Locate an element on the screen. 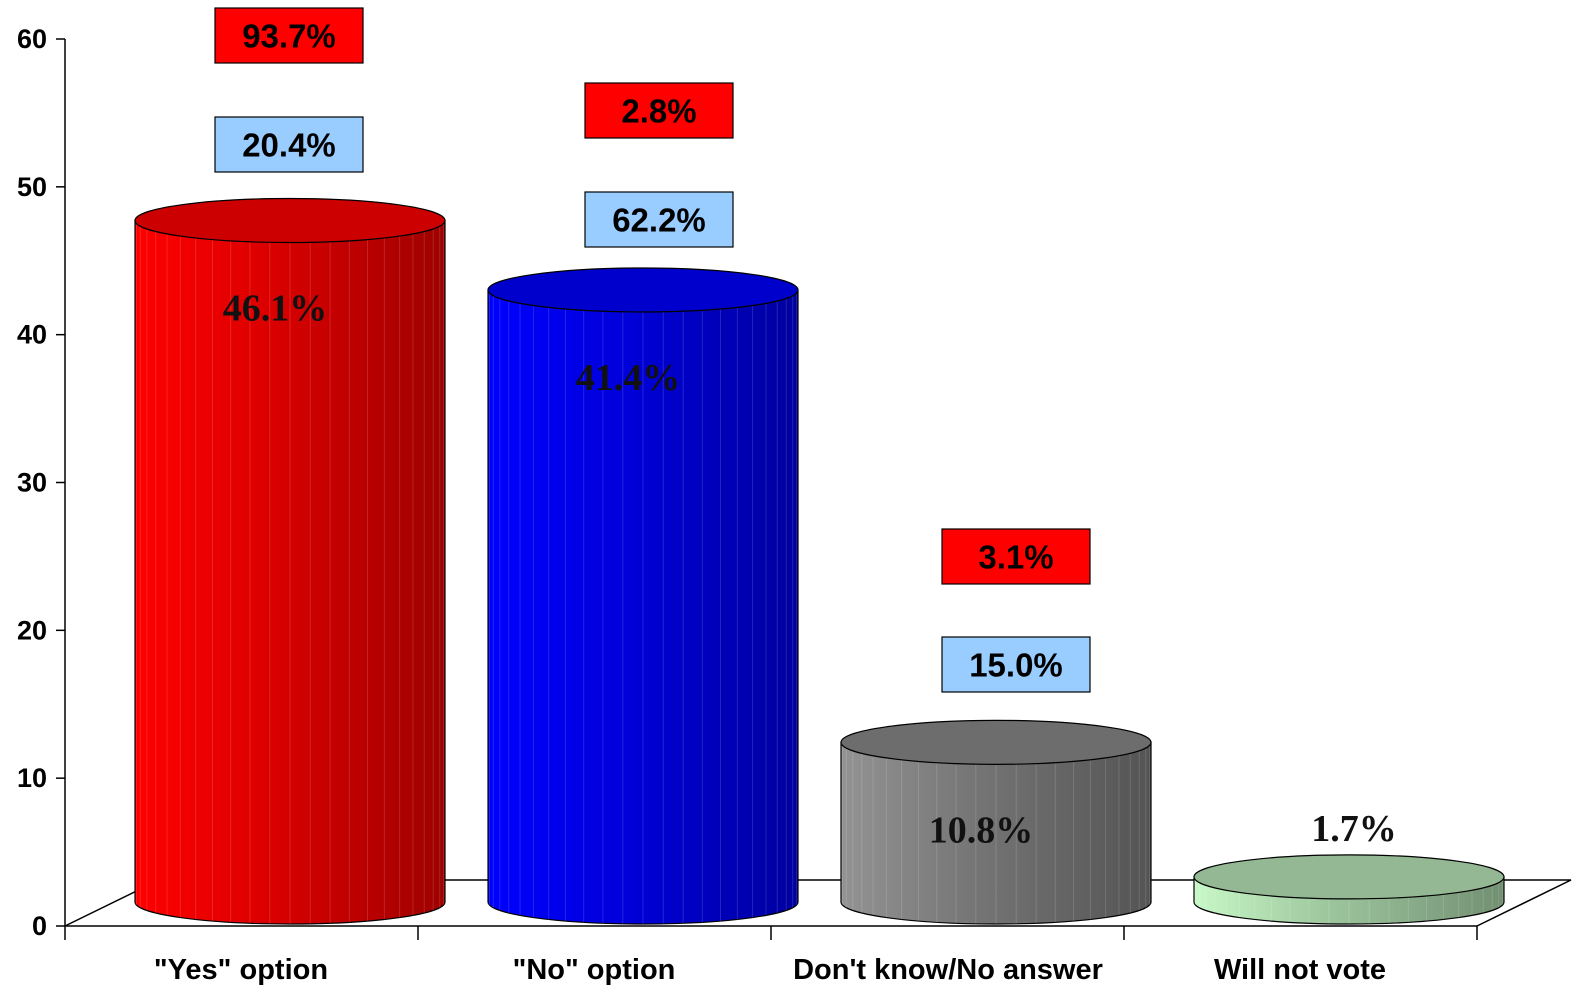  blue-box: 62.2% is located at coordinates (659, 219).